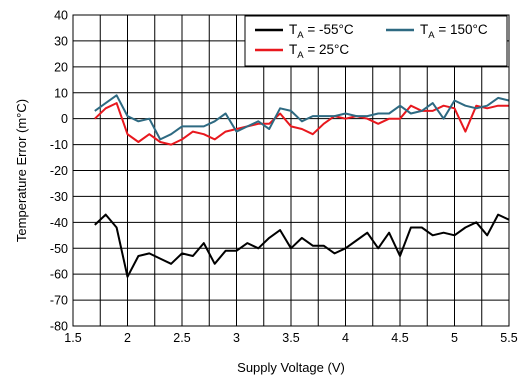  Describe the element at coordinates (454, 31) in the screenshot. I see `legend-label-2: TA = 150°C` at that location.